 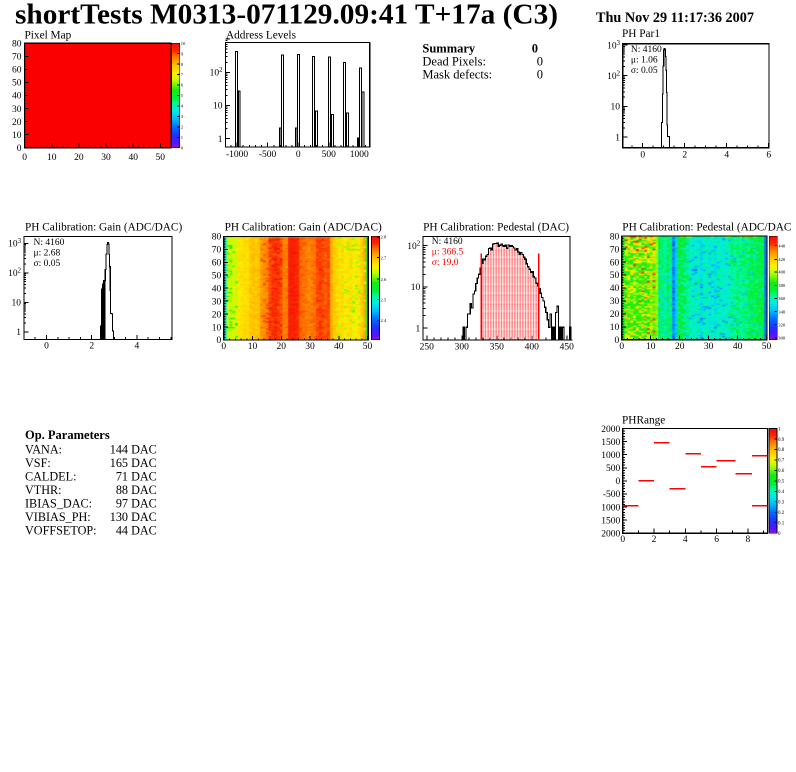 What do you see at coordinates (782, 245) in the screenshot?
I see `svg-text: 440` at bounding box center [782, 245].